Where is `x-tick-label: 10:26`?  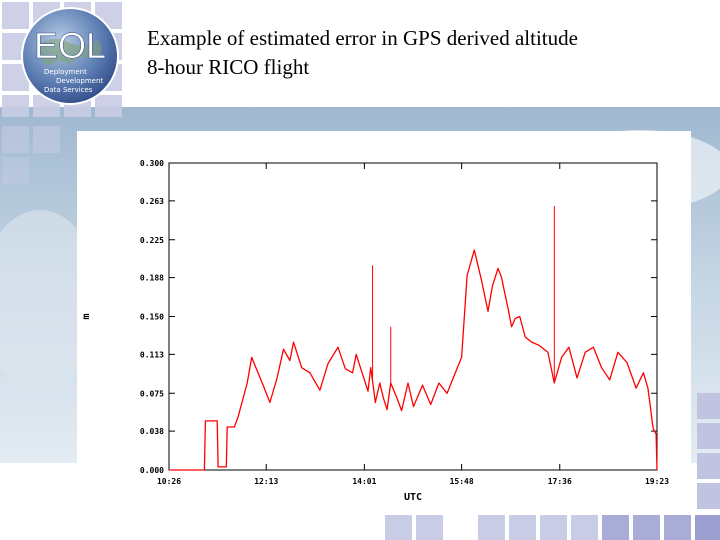
x-tick-label: 10:26 is located at coordinates (169, 481).